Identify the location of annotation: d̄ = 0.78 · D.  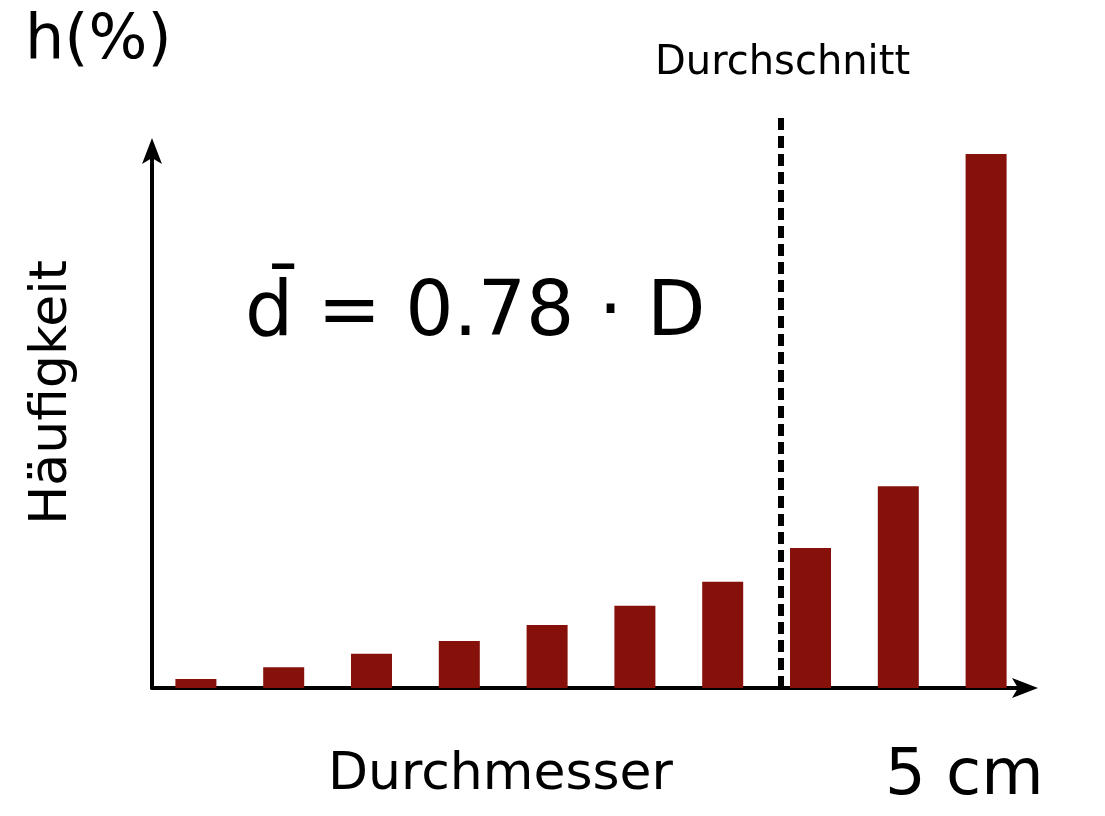
(475, 307).